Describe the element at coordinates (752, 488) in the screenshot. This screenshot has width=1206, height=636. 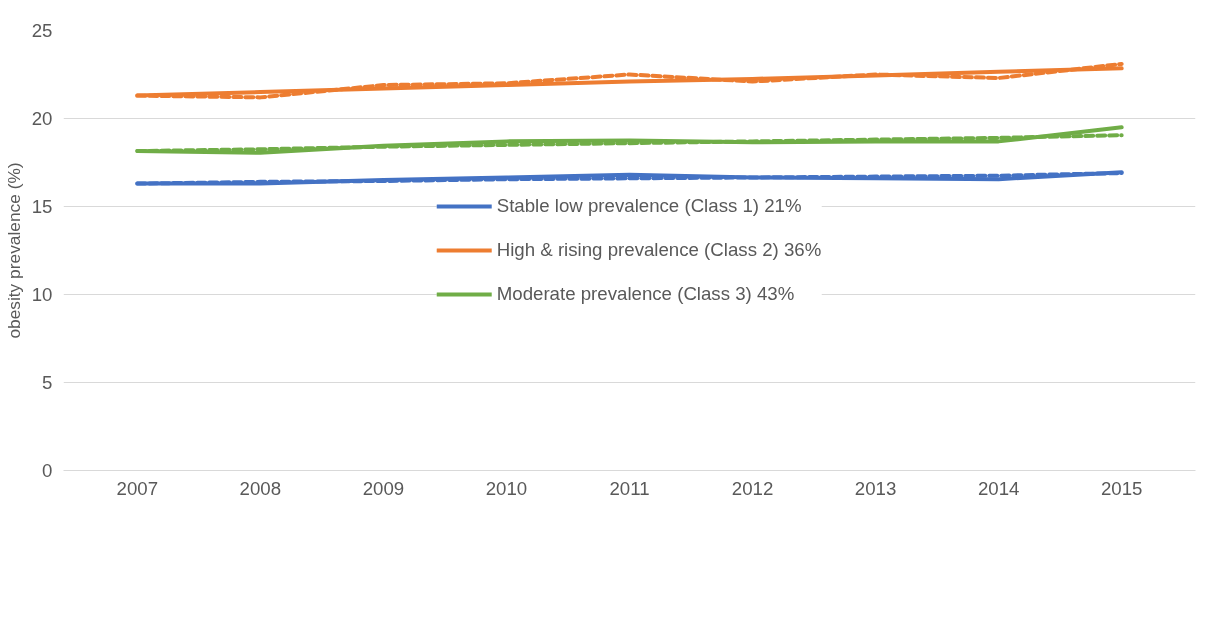
I see `x-tick-label: 2012` at that location.